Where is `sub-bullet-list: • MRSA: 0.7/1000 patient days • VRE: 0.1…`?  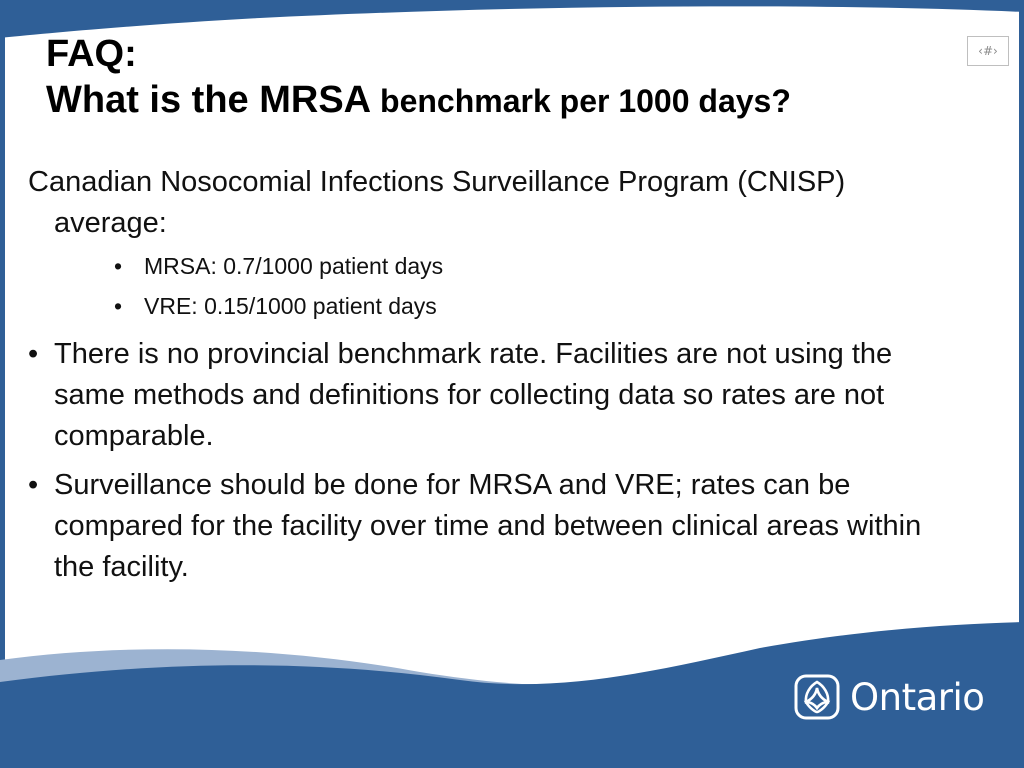
sub-bullet-list: • MRSA: 0.7/1000 patient days • VRE: 0.1… is located at coordinates (506, 286).